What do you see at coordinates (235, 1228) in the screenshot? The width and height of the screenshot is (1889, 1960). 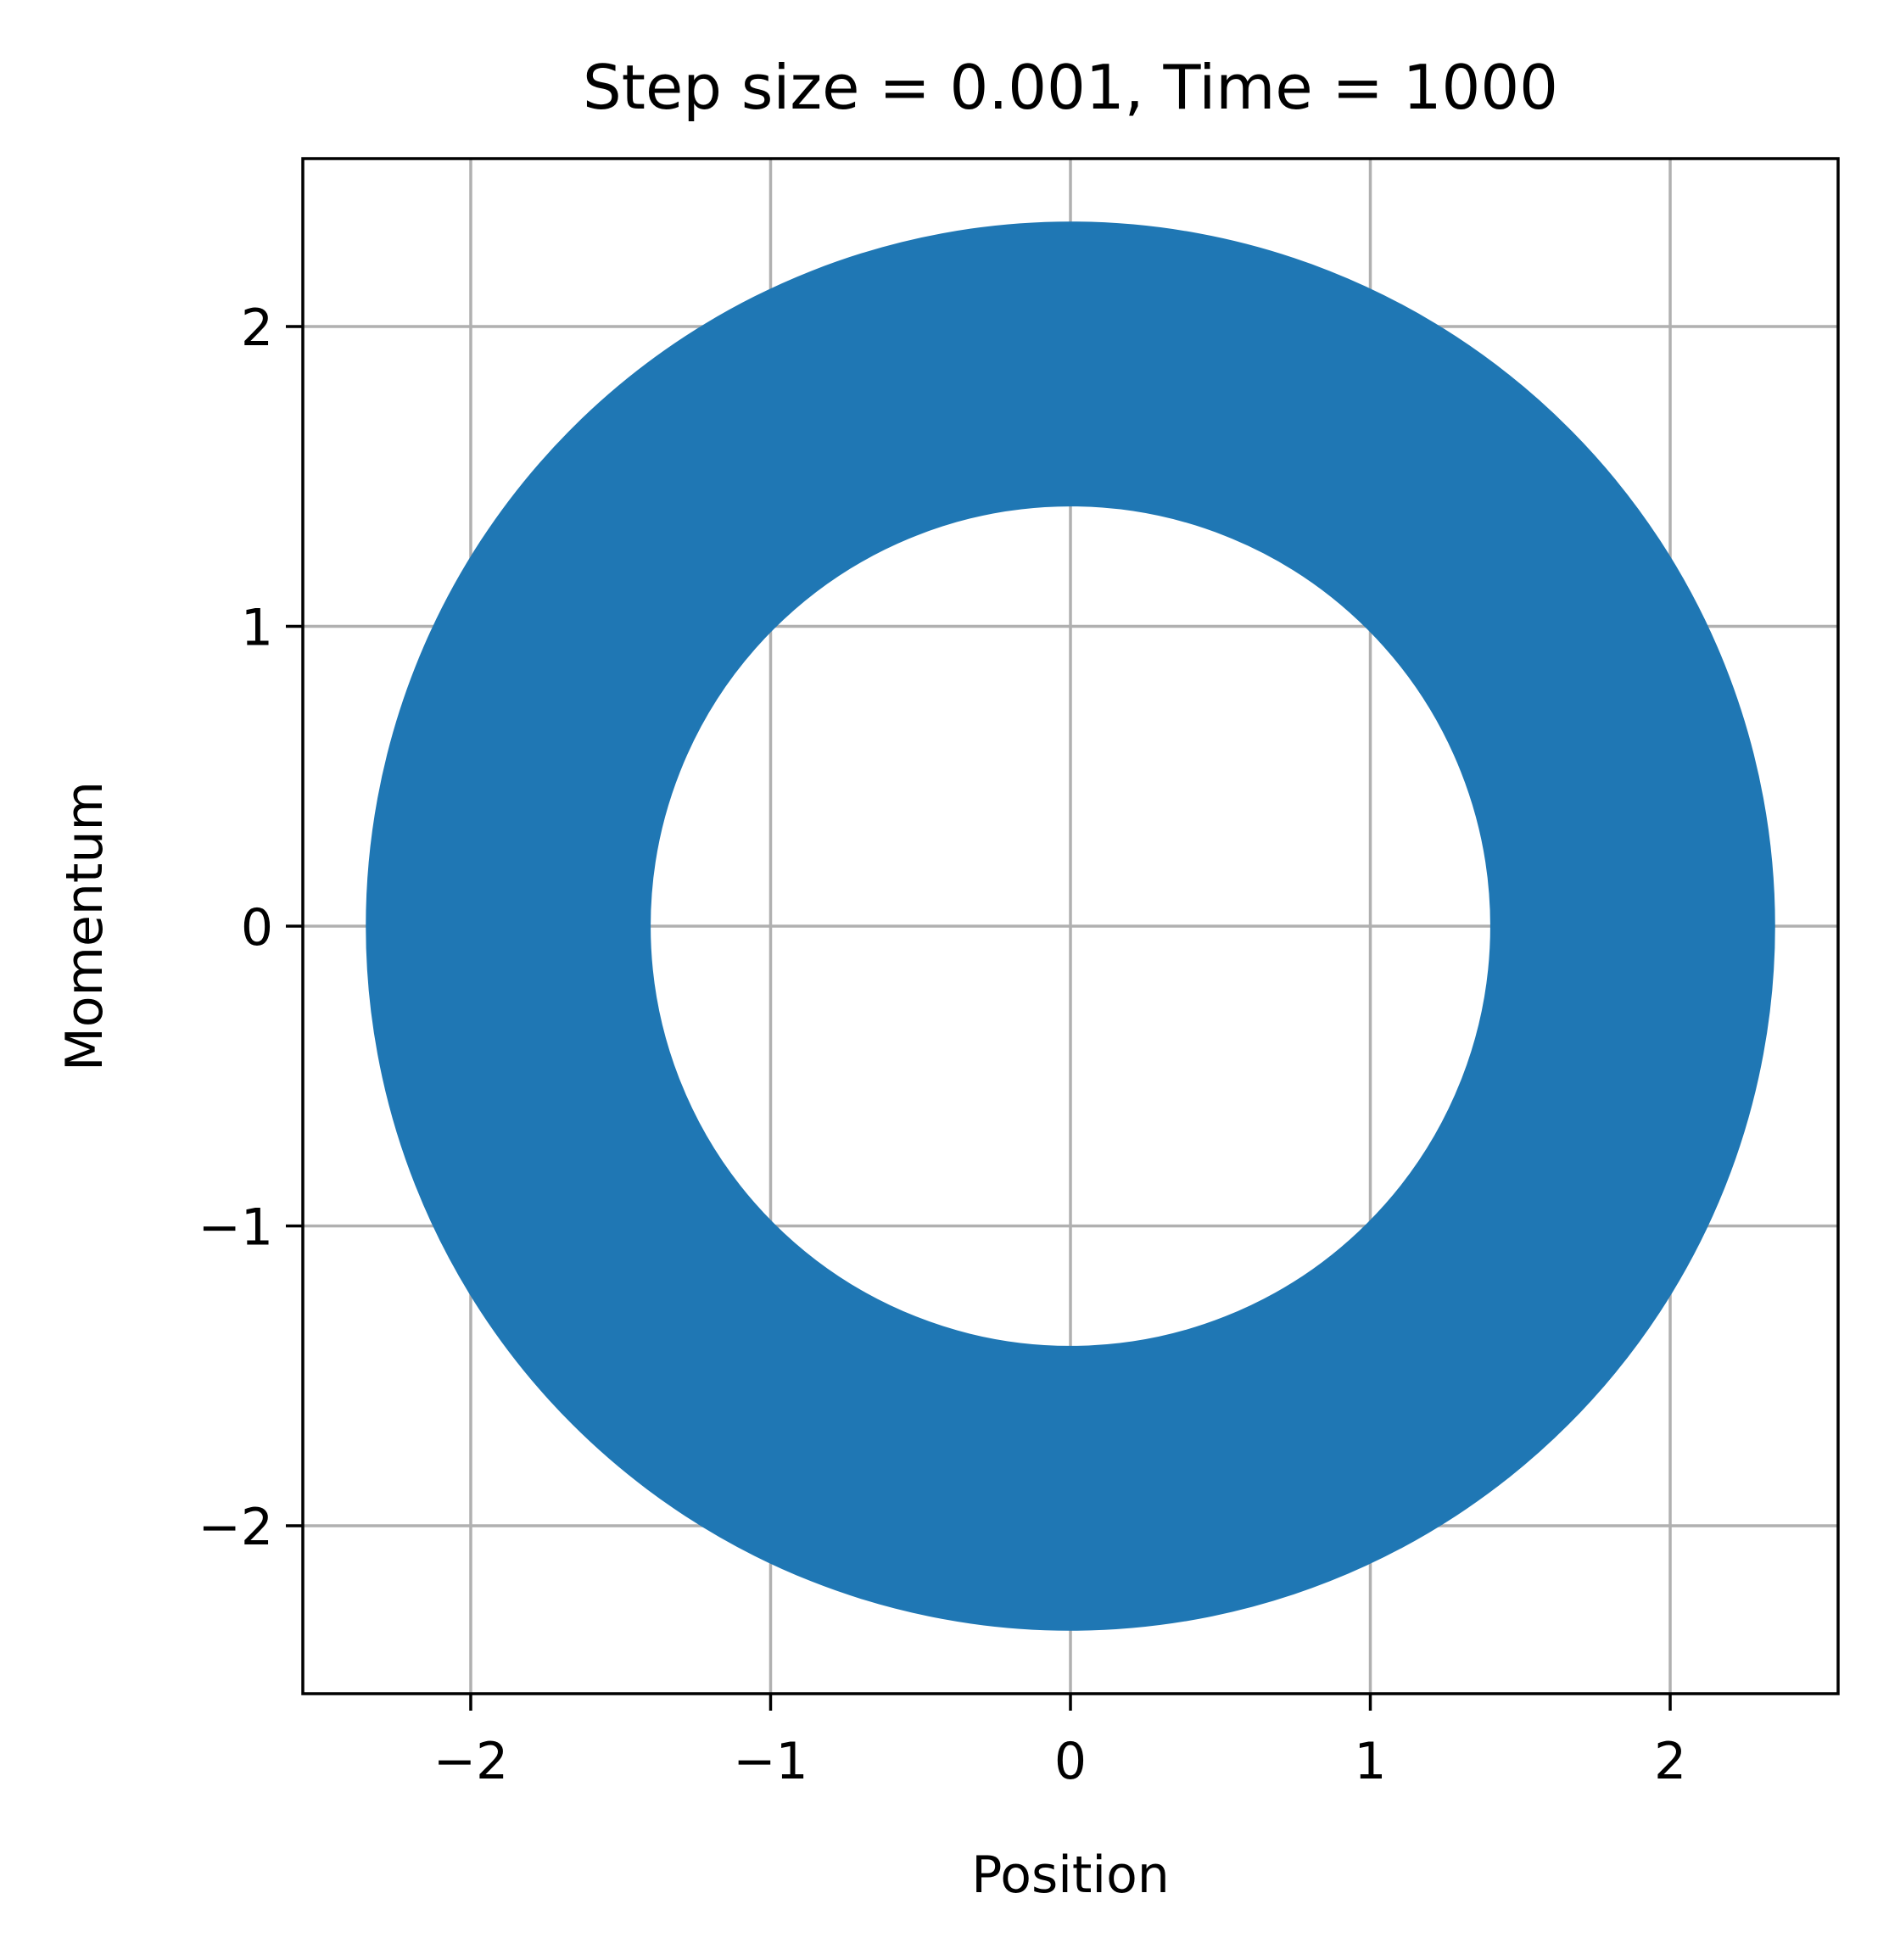 I see `y-tick-label: −1` at bounding box center [235, 1228].